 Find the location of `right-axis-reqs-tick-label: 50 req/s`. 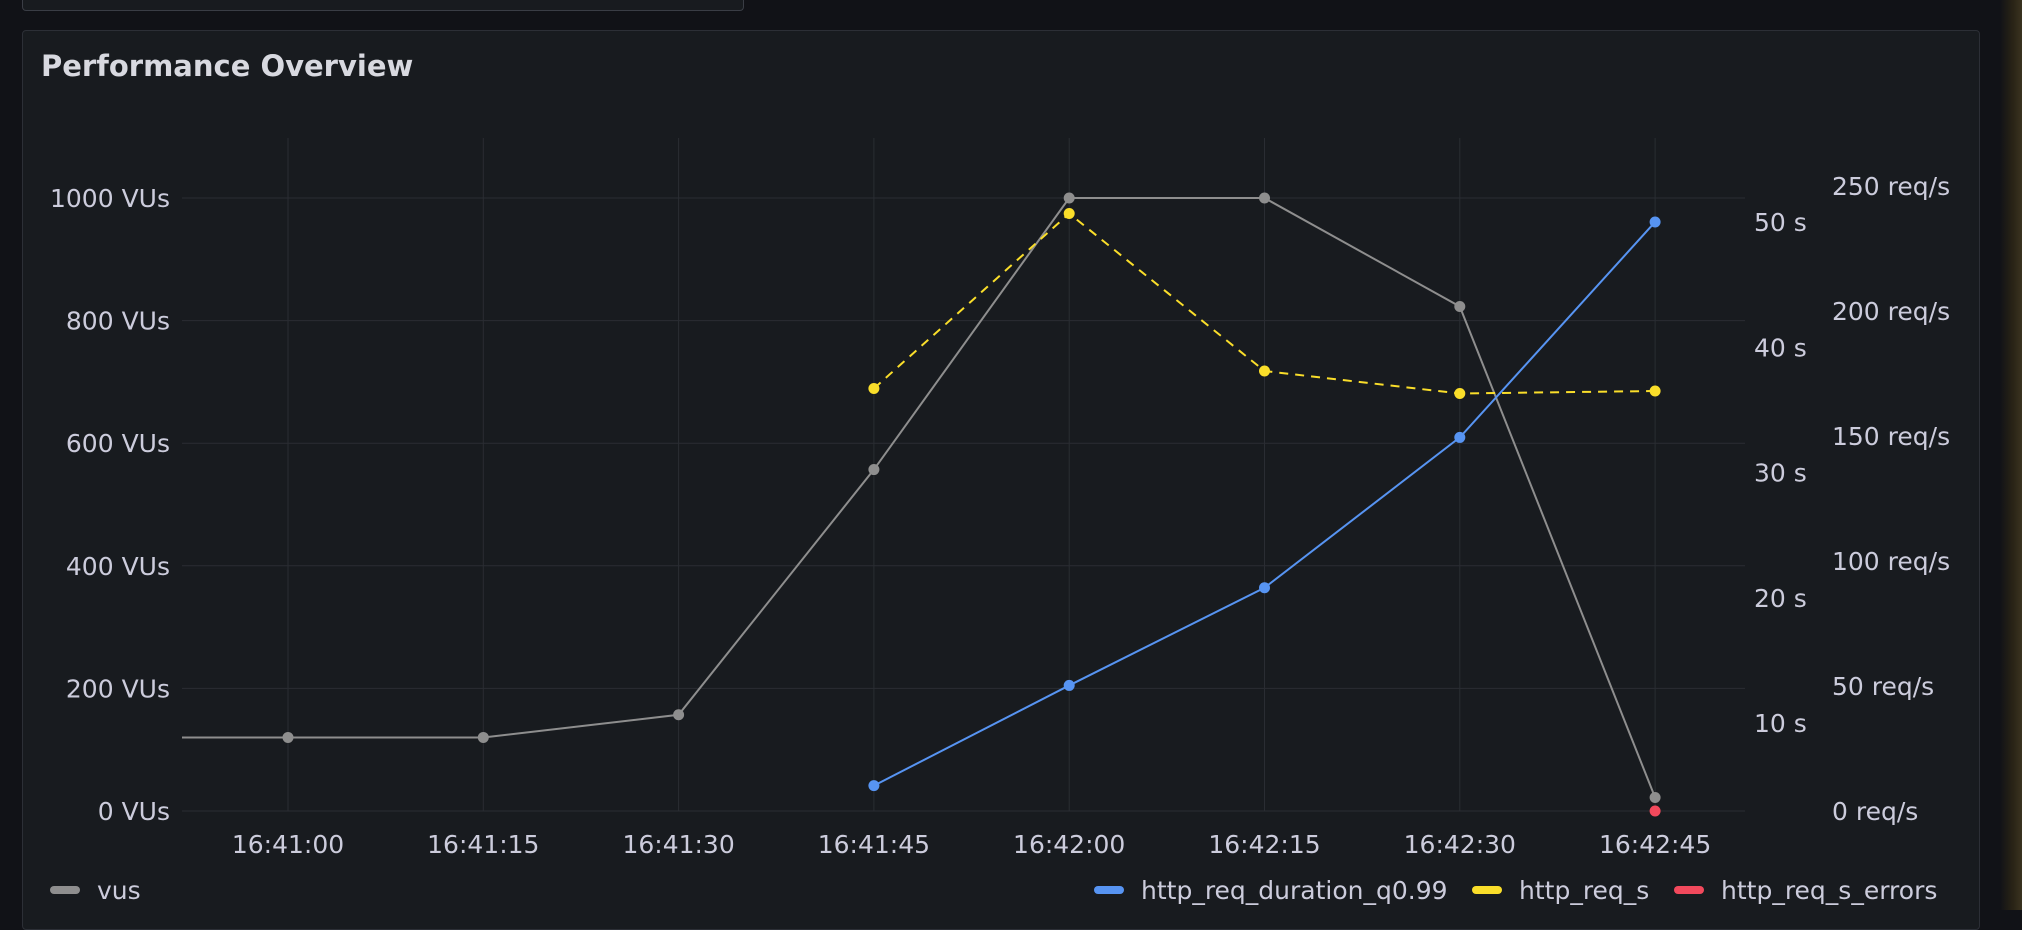

right-axis-reqs-tick-label: 50 req/s is located at coordinates (1883, 686).